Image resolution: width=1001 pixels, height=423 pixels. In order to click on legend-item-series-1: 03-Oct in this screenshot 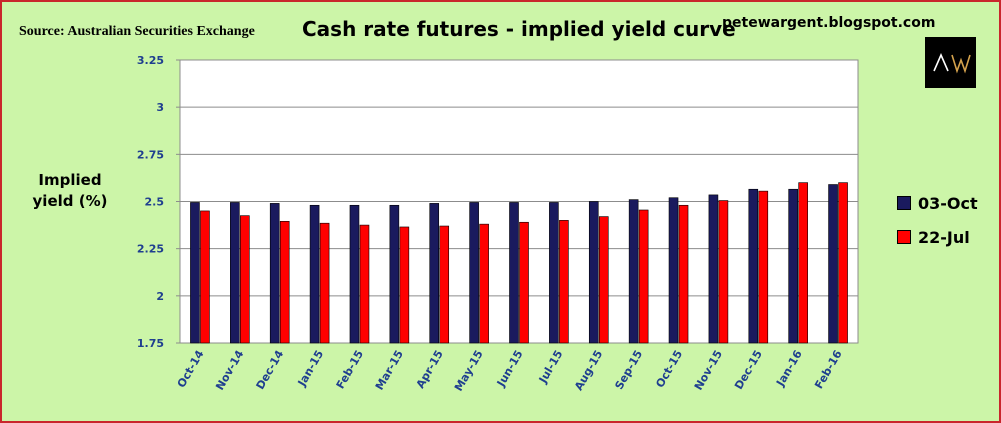, I will do `click(937, 203)`.